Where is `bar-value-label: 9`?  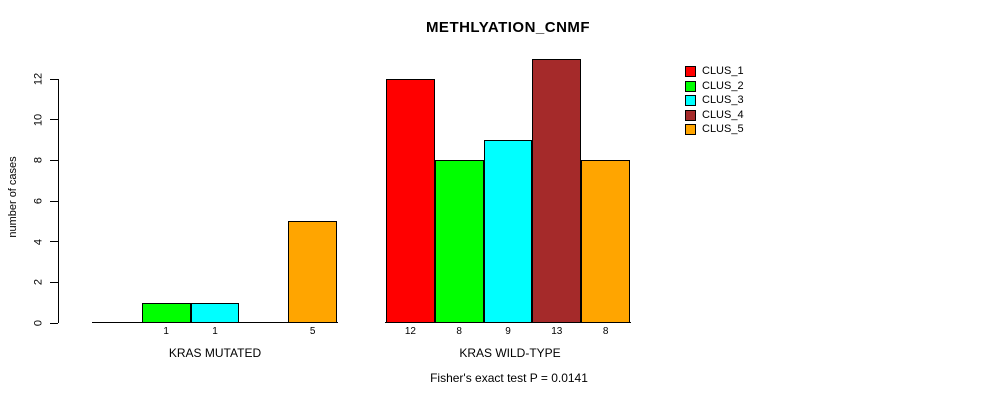 bar-value-label: 9 is located at coordinates (508, 331).